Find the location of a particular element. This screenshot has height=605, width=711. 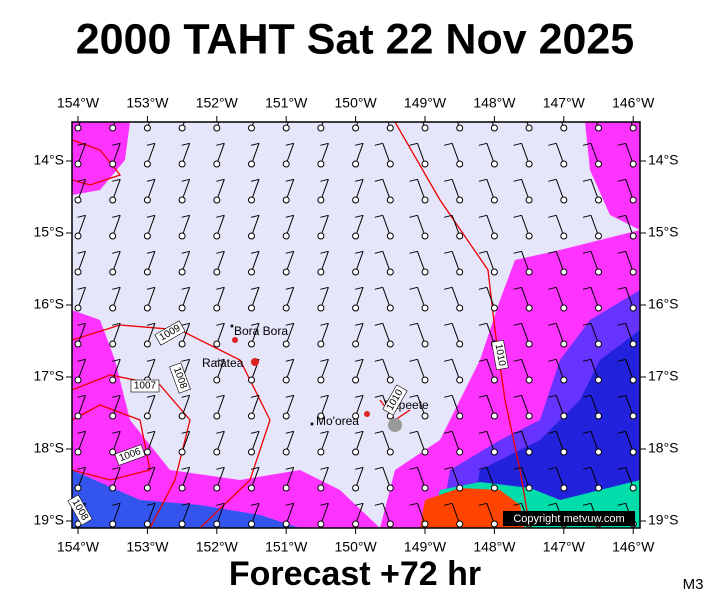

lon-label: 149°W is located at coordinates (425, 547).